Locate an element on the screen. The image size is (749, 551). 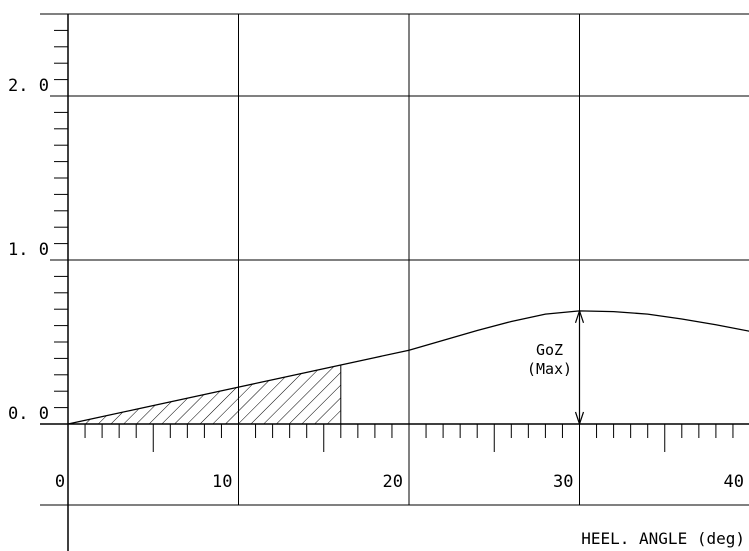
x-tick-label-4: 40 is located at coordinates (734, 482).